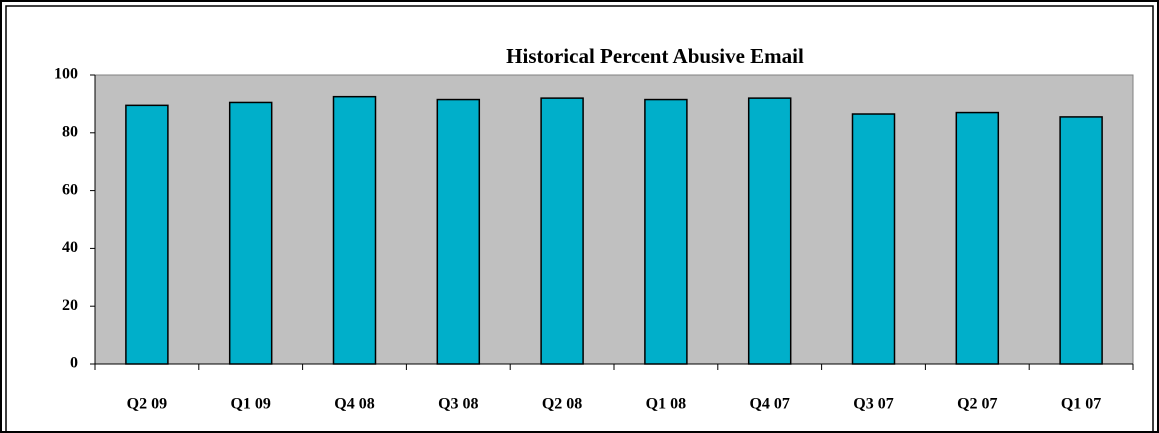  I want to click on y-tick-label: 0, so click(74, 363).